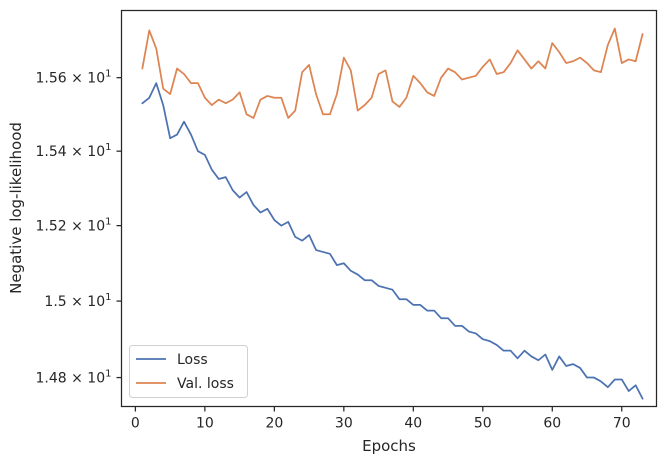  I want to click on x-axis-label: Epochs, so click(389, 446).